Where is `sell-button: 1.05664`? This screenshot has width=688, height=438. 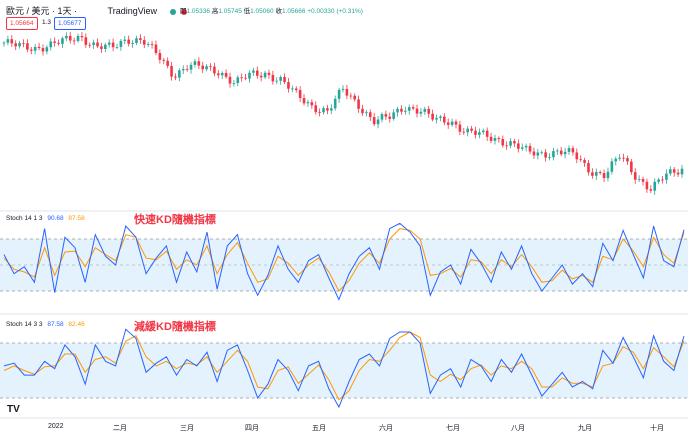
sell-button: 1.05664 is located at coordinates (22, 23).